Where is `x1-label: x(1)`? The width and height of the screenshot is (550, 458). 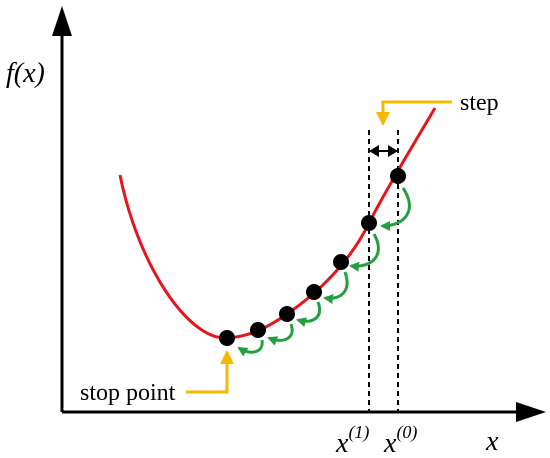 x1-label: x(1) is located at coordinates (352, 440).